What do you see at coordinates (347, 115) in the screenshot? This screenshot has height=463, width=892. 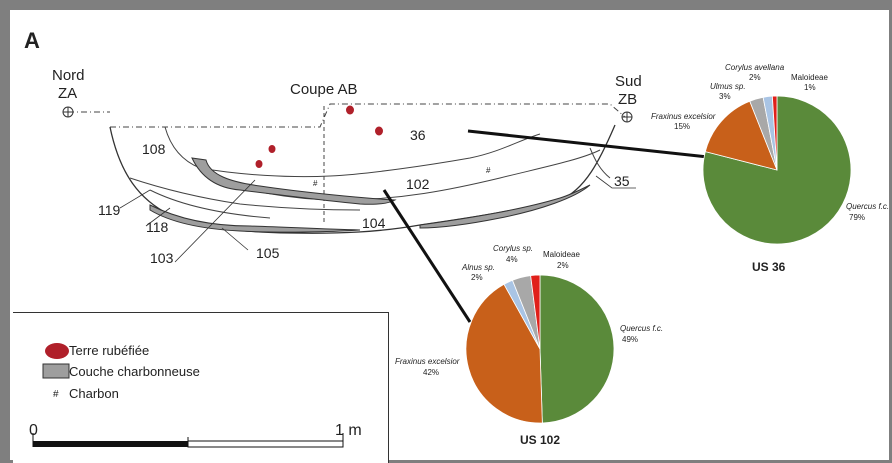 I see `ground-line` at bounding box center [347, 115].